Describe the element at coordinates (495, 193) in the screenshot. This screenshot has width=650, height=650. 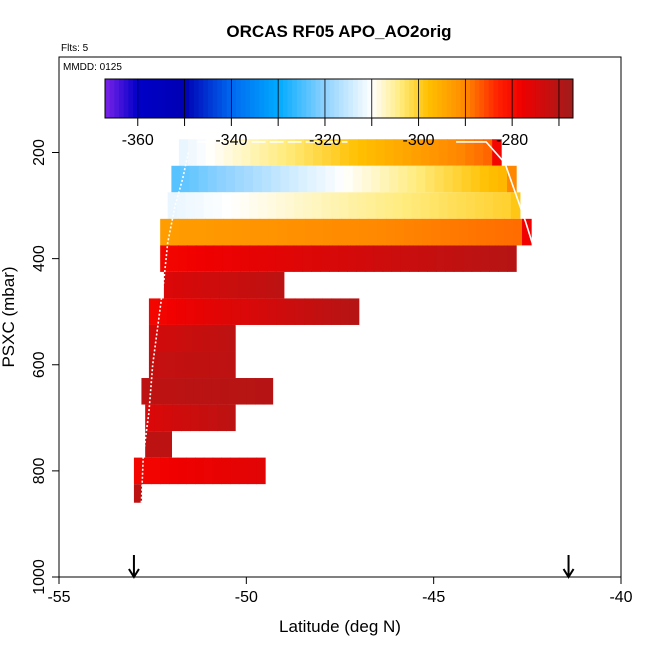
I see `track-right-profile` at that location.